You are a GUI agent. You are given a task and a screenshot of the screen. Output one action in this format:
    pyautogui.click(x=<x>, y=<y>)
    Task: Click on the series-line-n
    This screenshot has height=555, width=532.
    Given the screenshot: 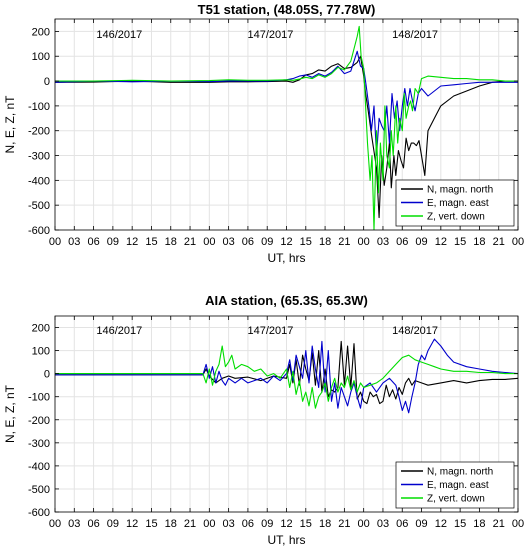 What is the action you would take?
    pyautogui.click(x=286, y=372)
    